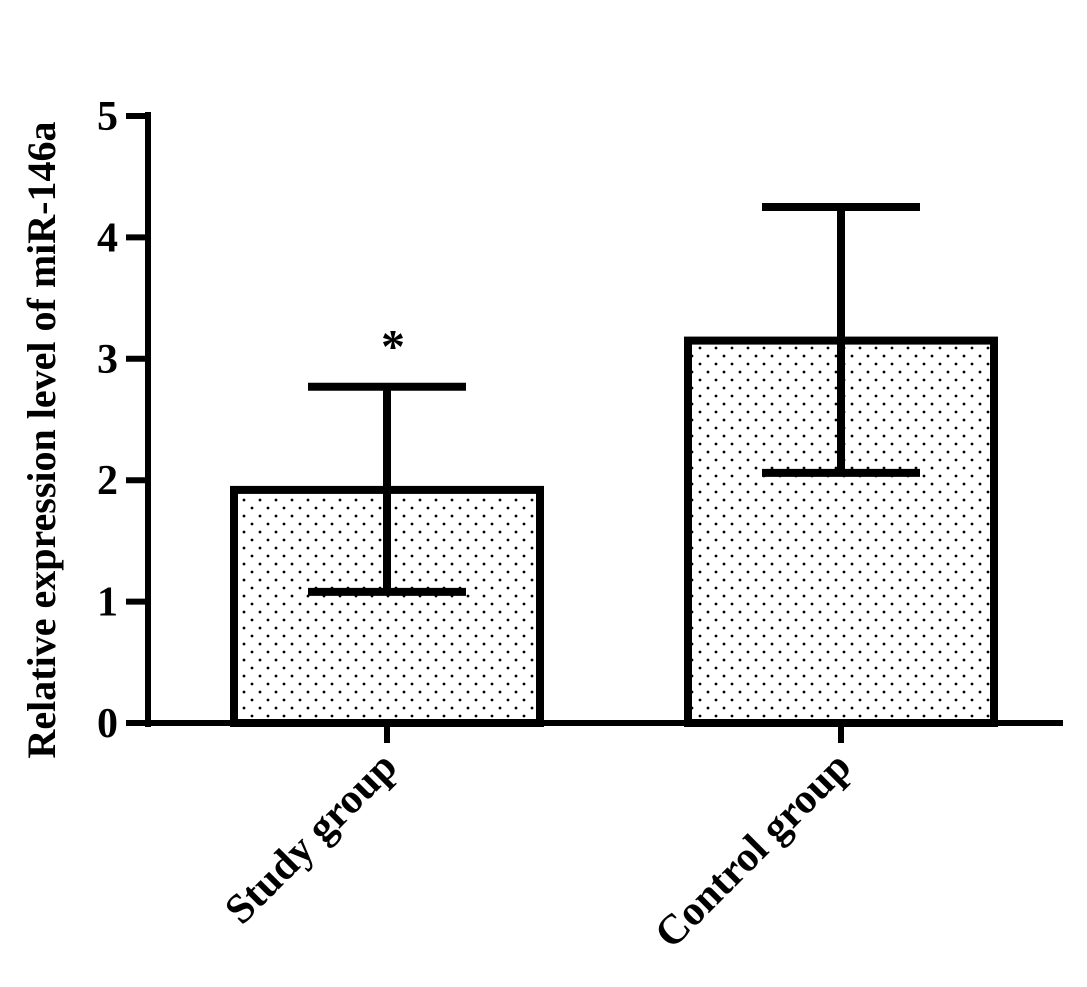 The width and height of the screenshot is (1087, 987). I want to click on y-tick-label-2: 2, so click(107, 481).